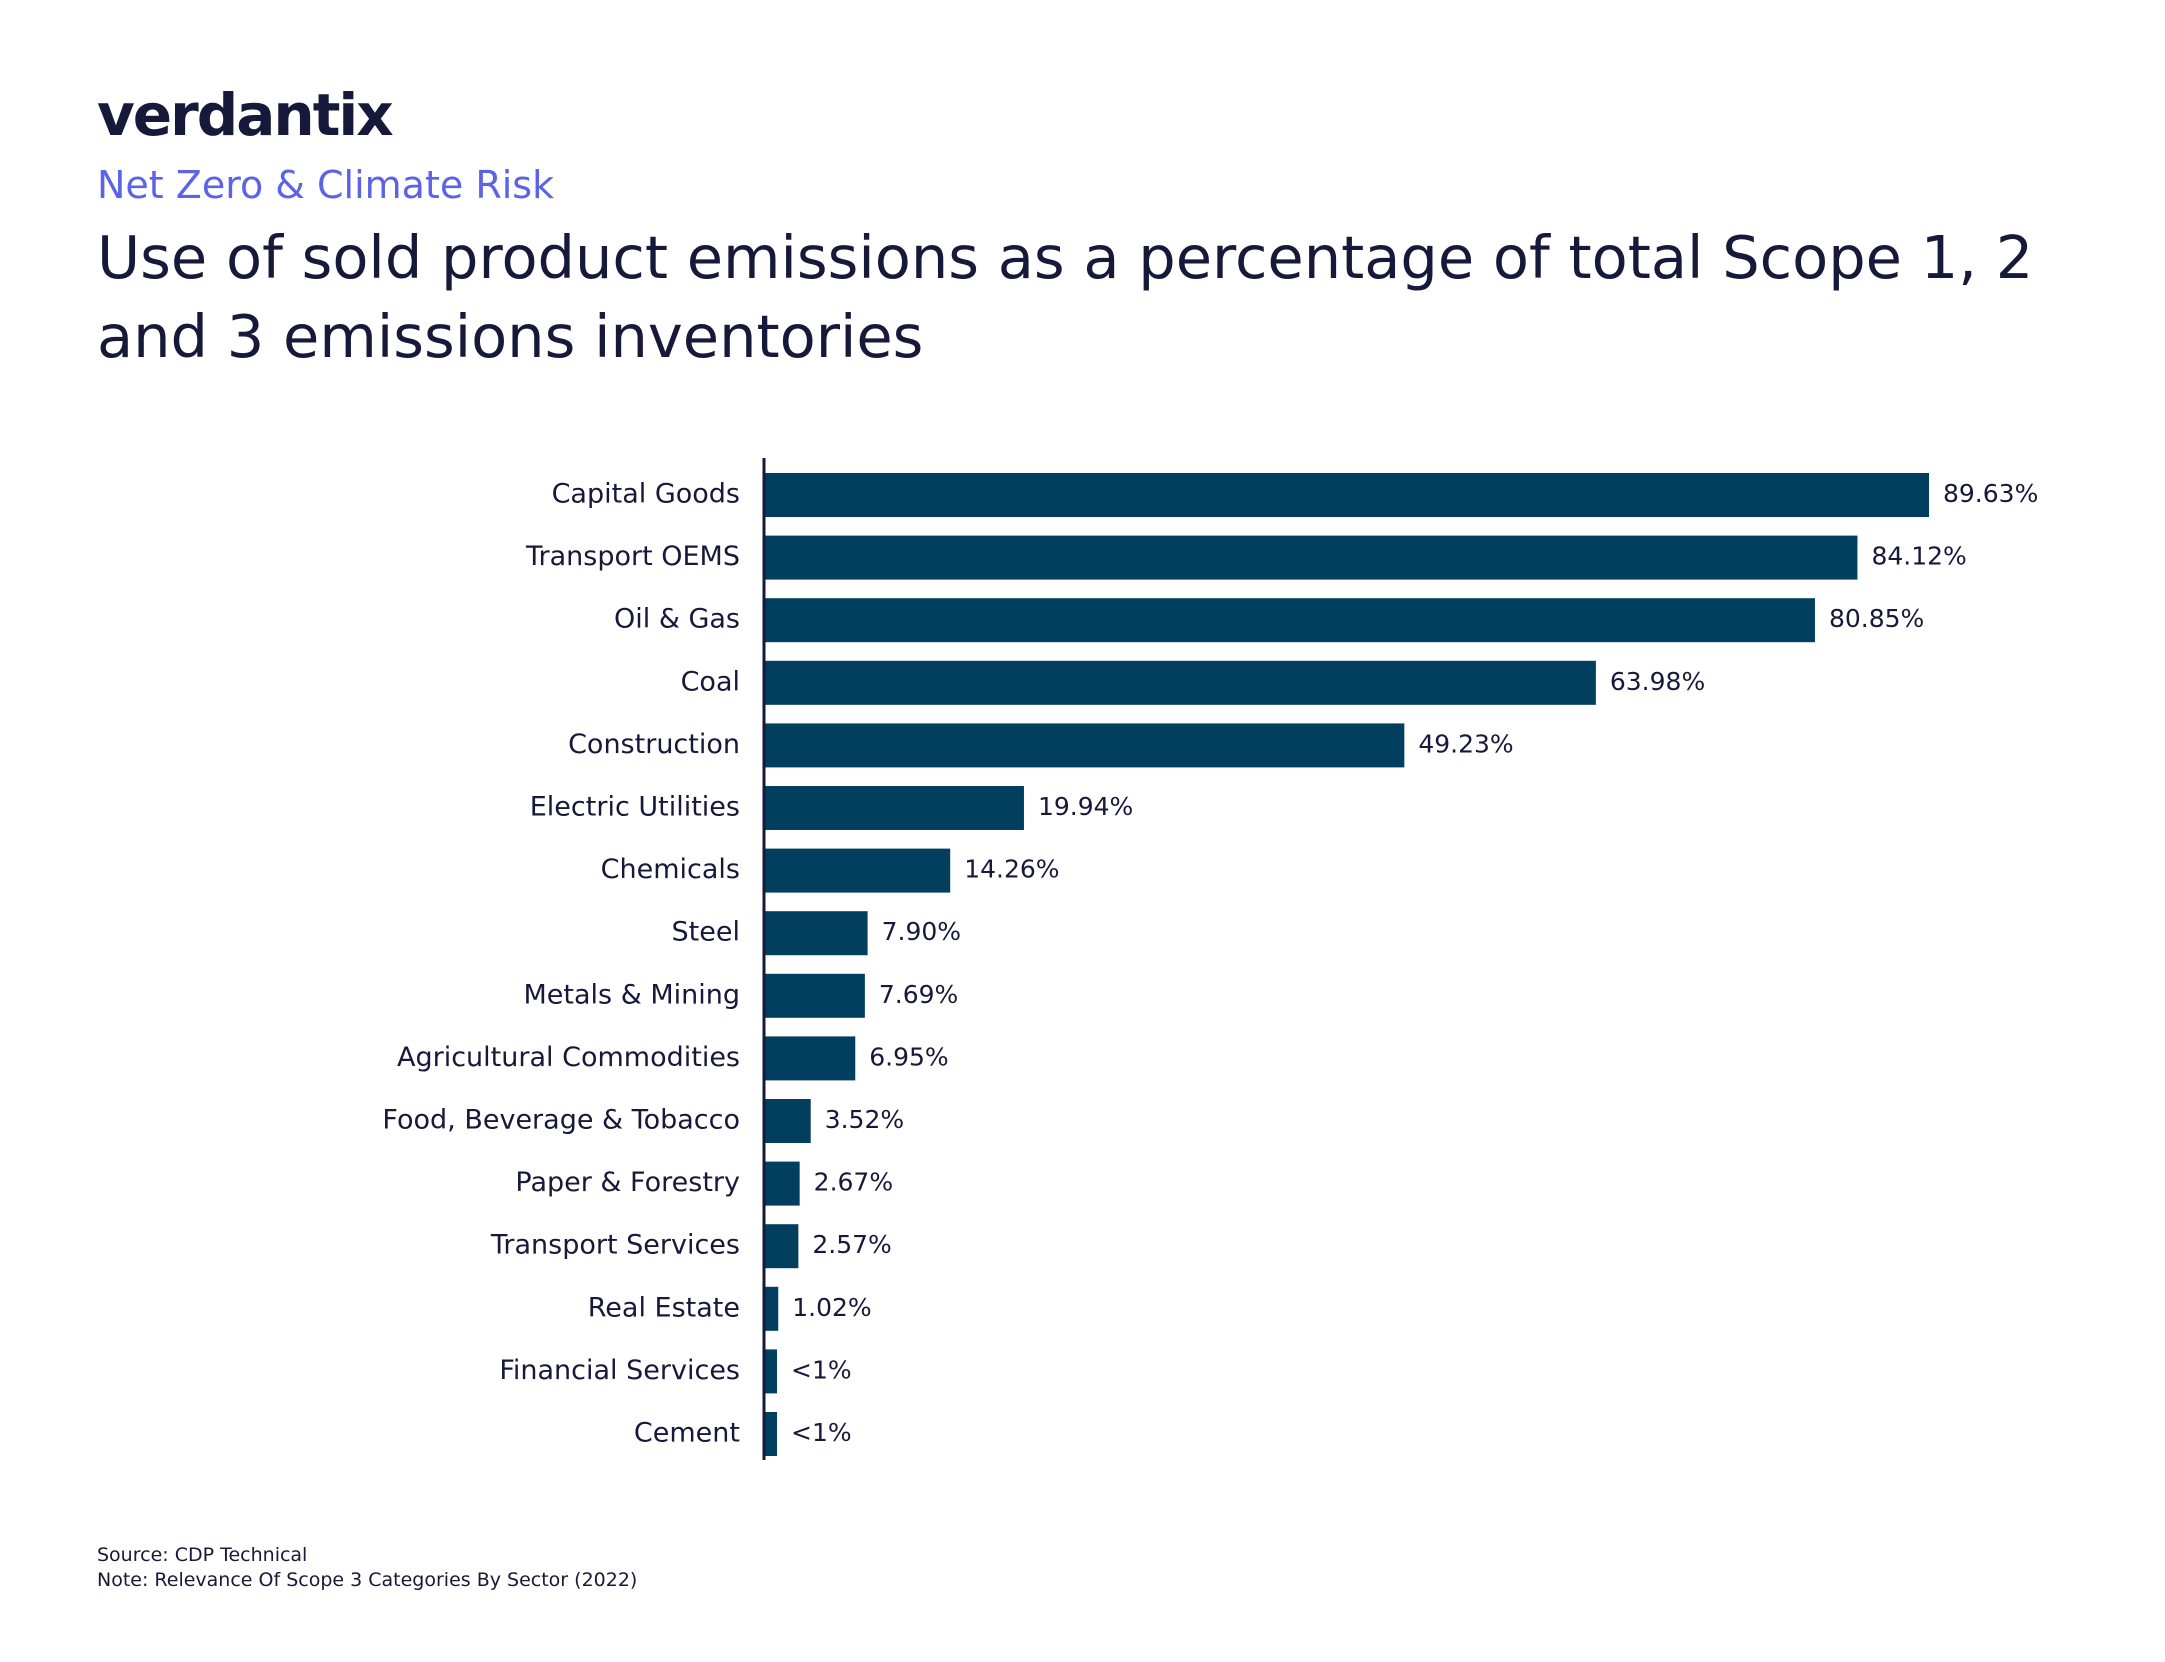 The image size is (2165, 1662). What do you see at coordinates (632, 556) in the screenshot?
I see `category-label: Transport OEMS` at bounding box center [632, 556].